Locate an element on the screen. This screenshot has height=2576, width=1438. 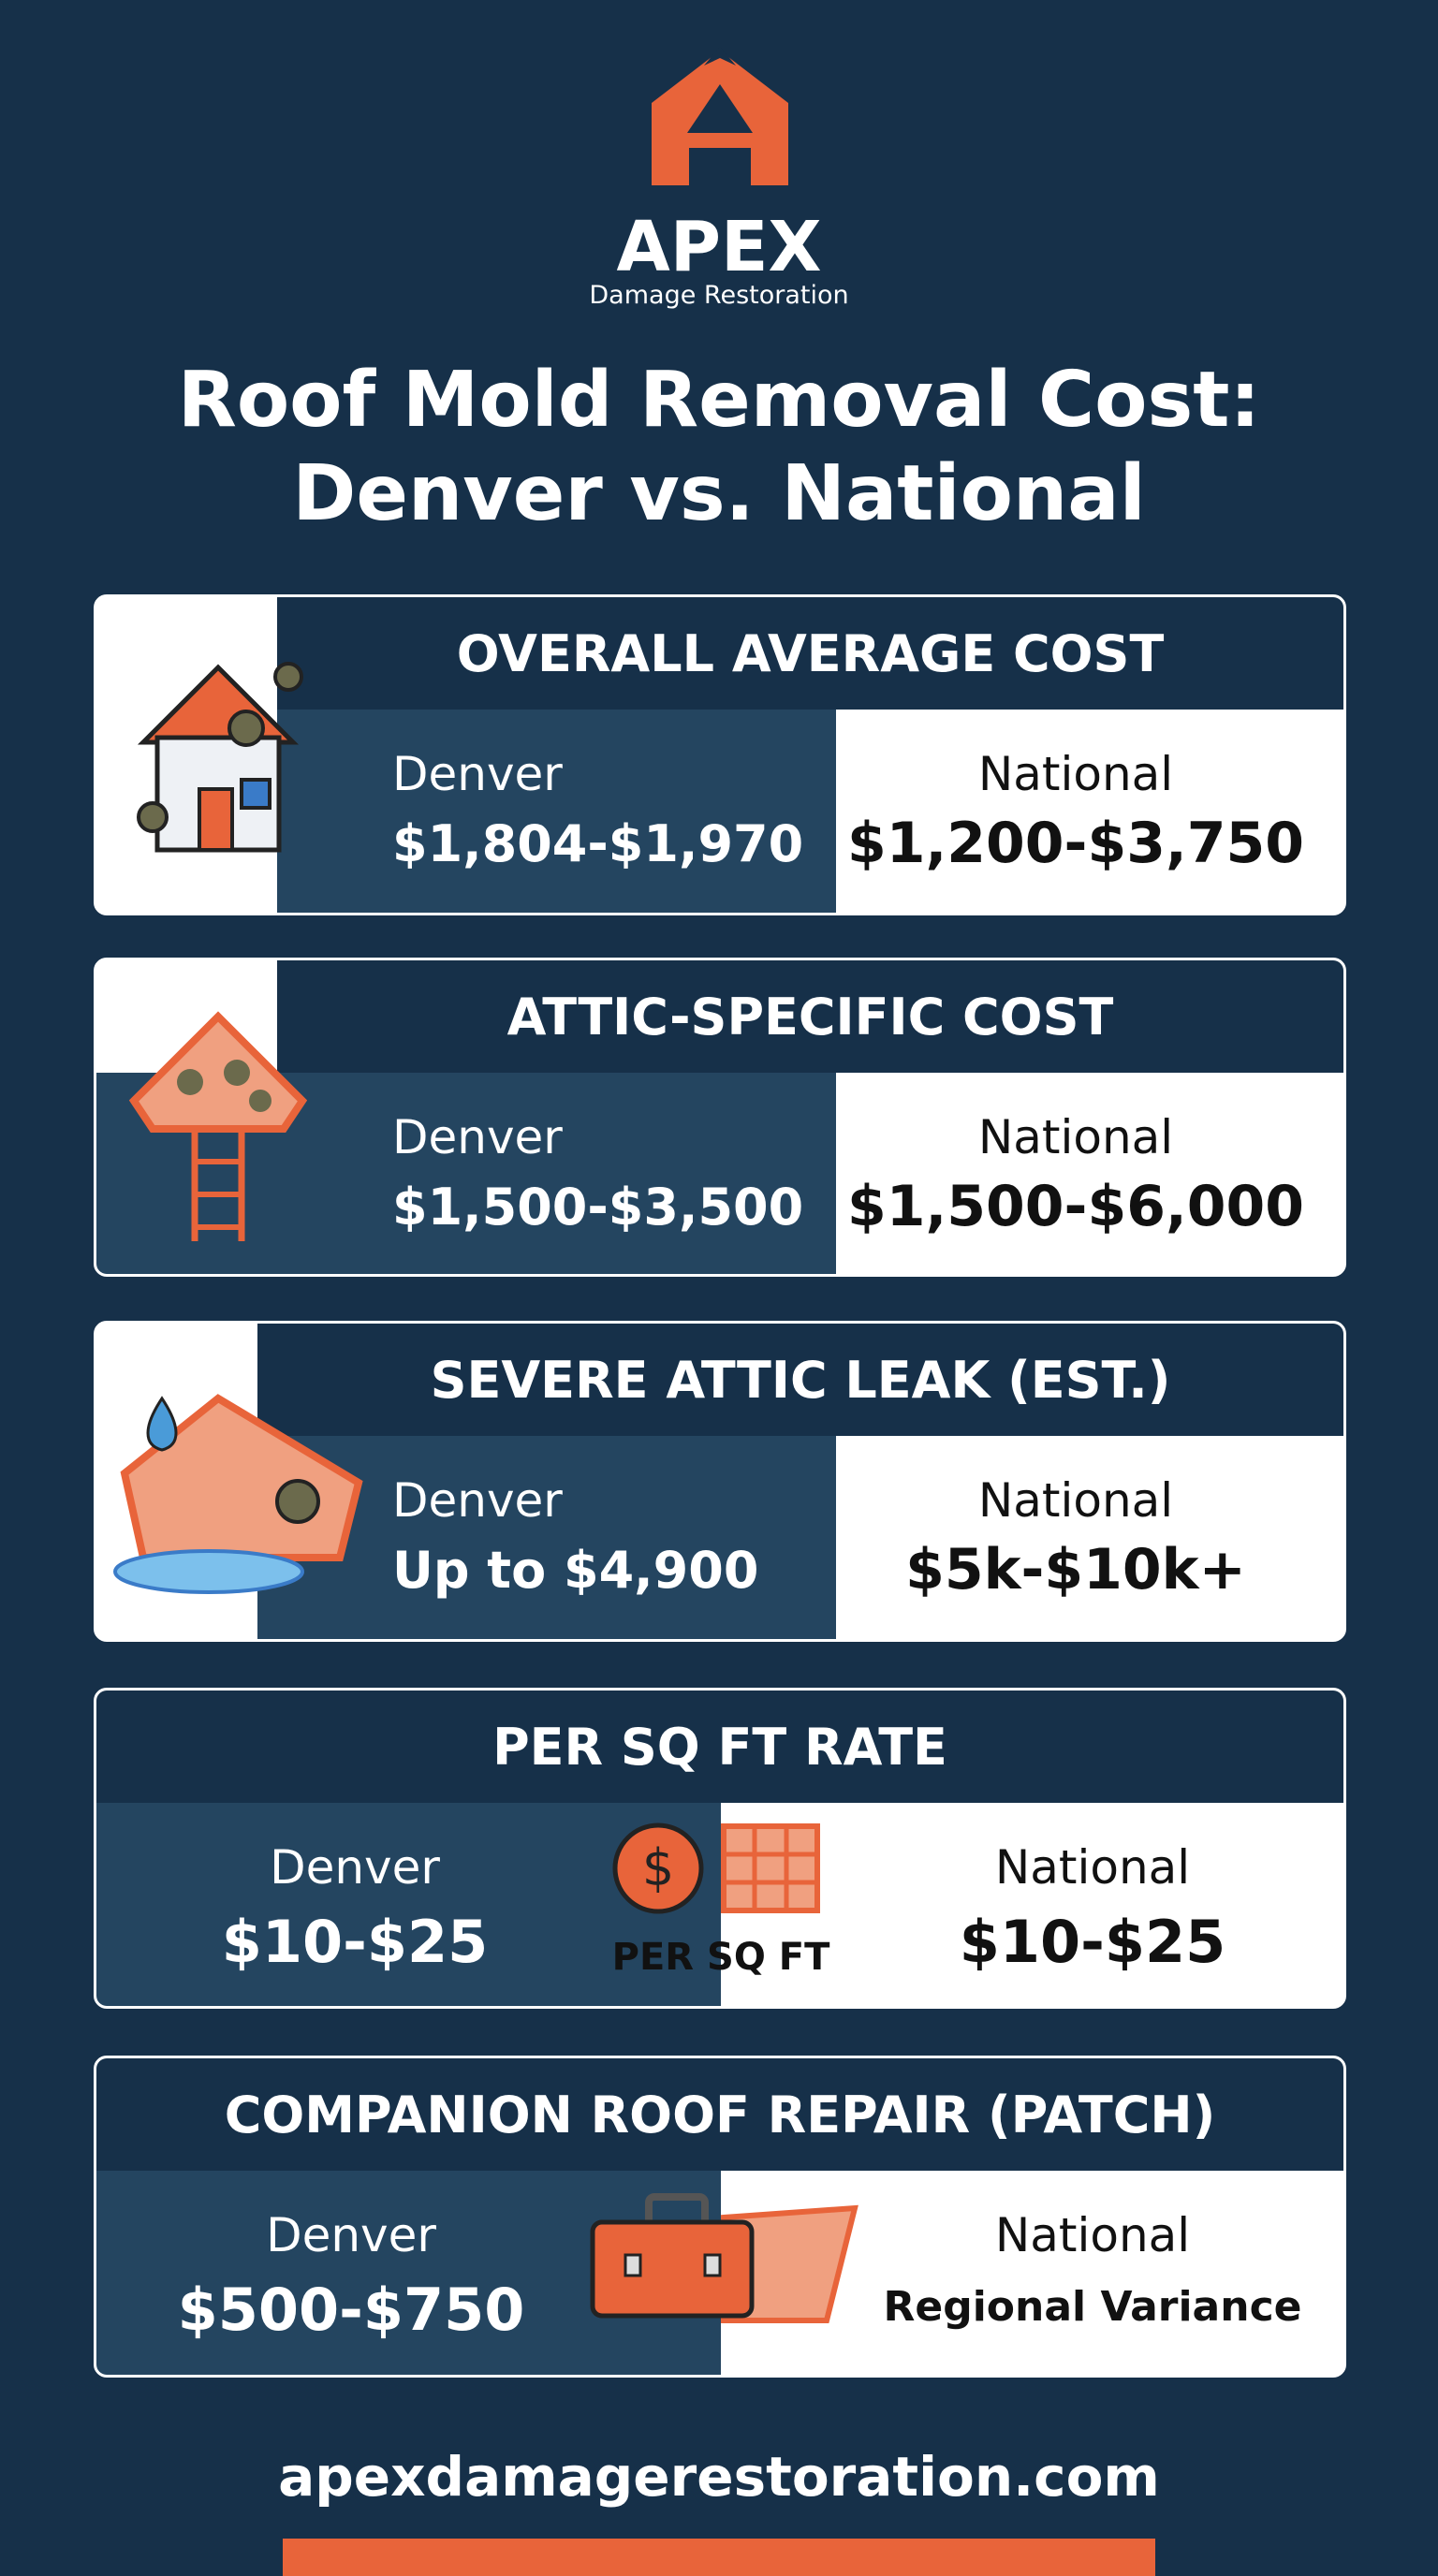
card-heading: COMPANION ROOF REPAIR (PATCH) is located at coordinates (719, 2114).